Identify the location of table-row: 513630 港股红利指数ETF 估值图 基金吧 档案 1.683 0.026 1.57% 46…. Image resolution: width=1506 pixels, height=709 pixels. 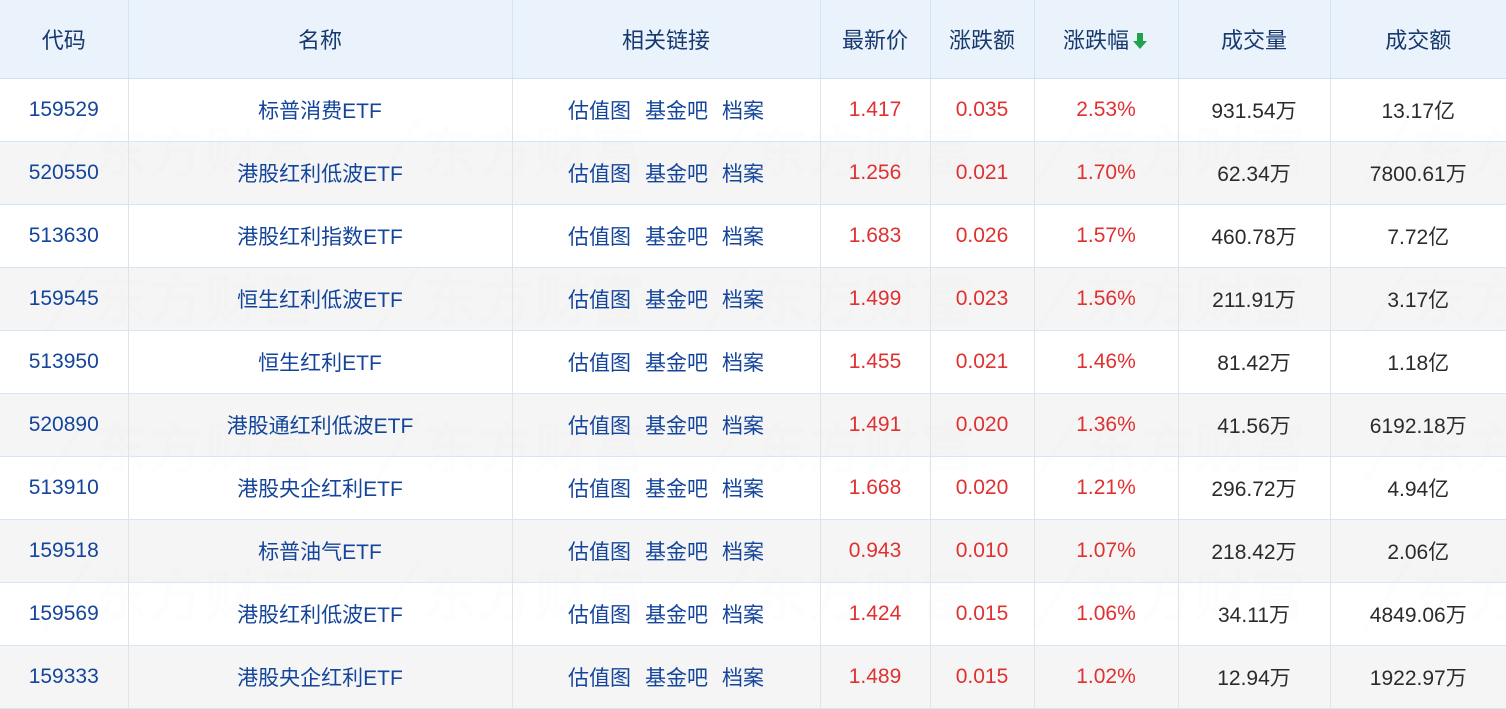
(753, 236).